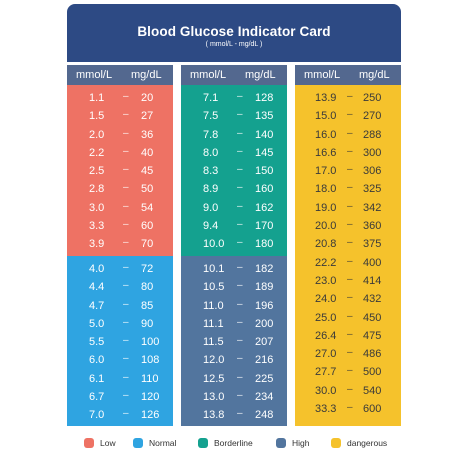  What do you see at coordinates (372, 409) in the screenshot?
I see `mgdl-value: 600` at bounding box center [372, 409].